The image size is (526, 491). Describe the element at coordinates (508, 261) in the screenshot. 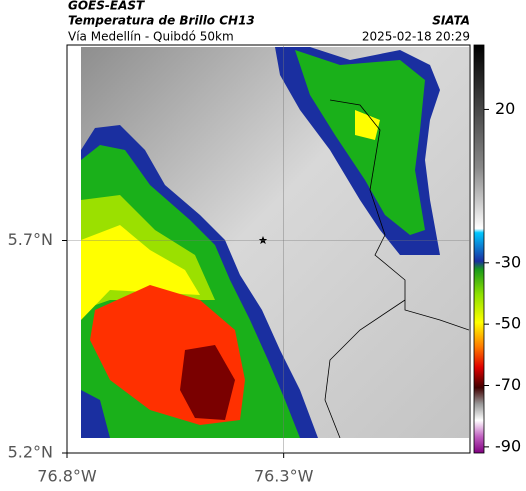

I see `colorbar-tick-label: -30` at that location.